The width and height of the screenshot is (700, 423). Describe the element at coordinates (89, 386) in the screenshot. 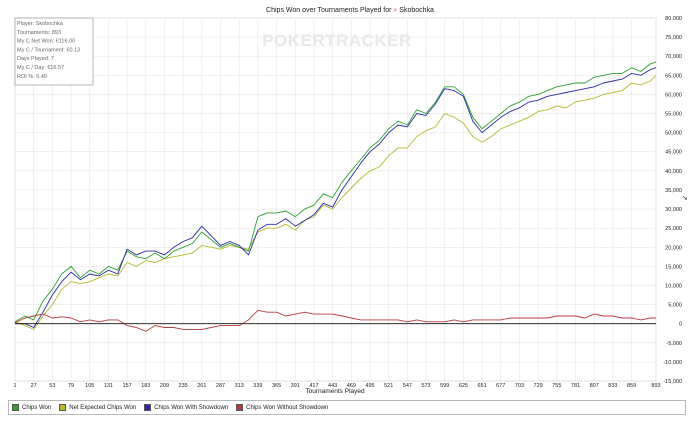

I see `x-tick-label: 105` at that location.